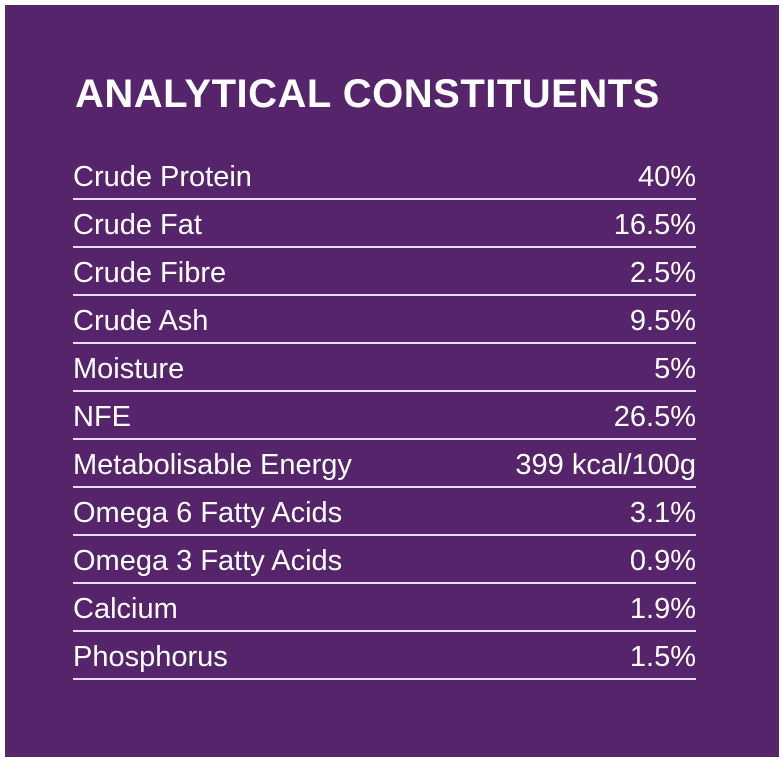 This screenshot has height=762, width=782. Describe the element at coordinates (384, 368) in the screenshot. I see `table-row: Moisture 5%` at that location.